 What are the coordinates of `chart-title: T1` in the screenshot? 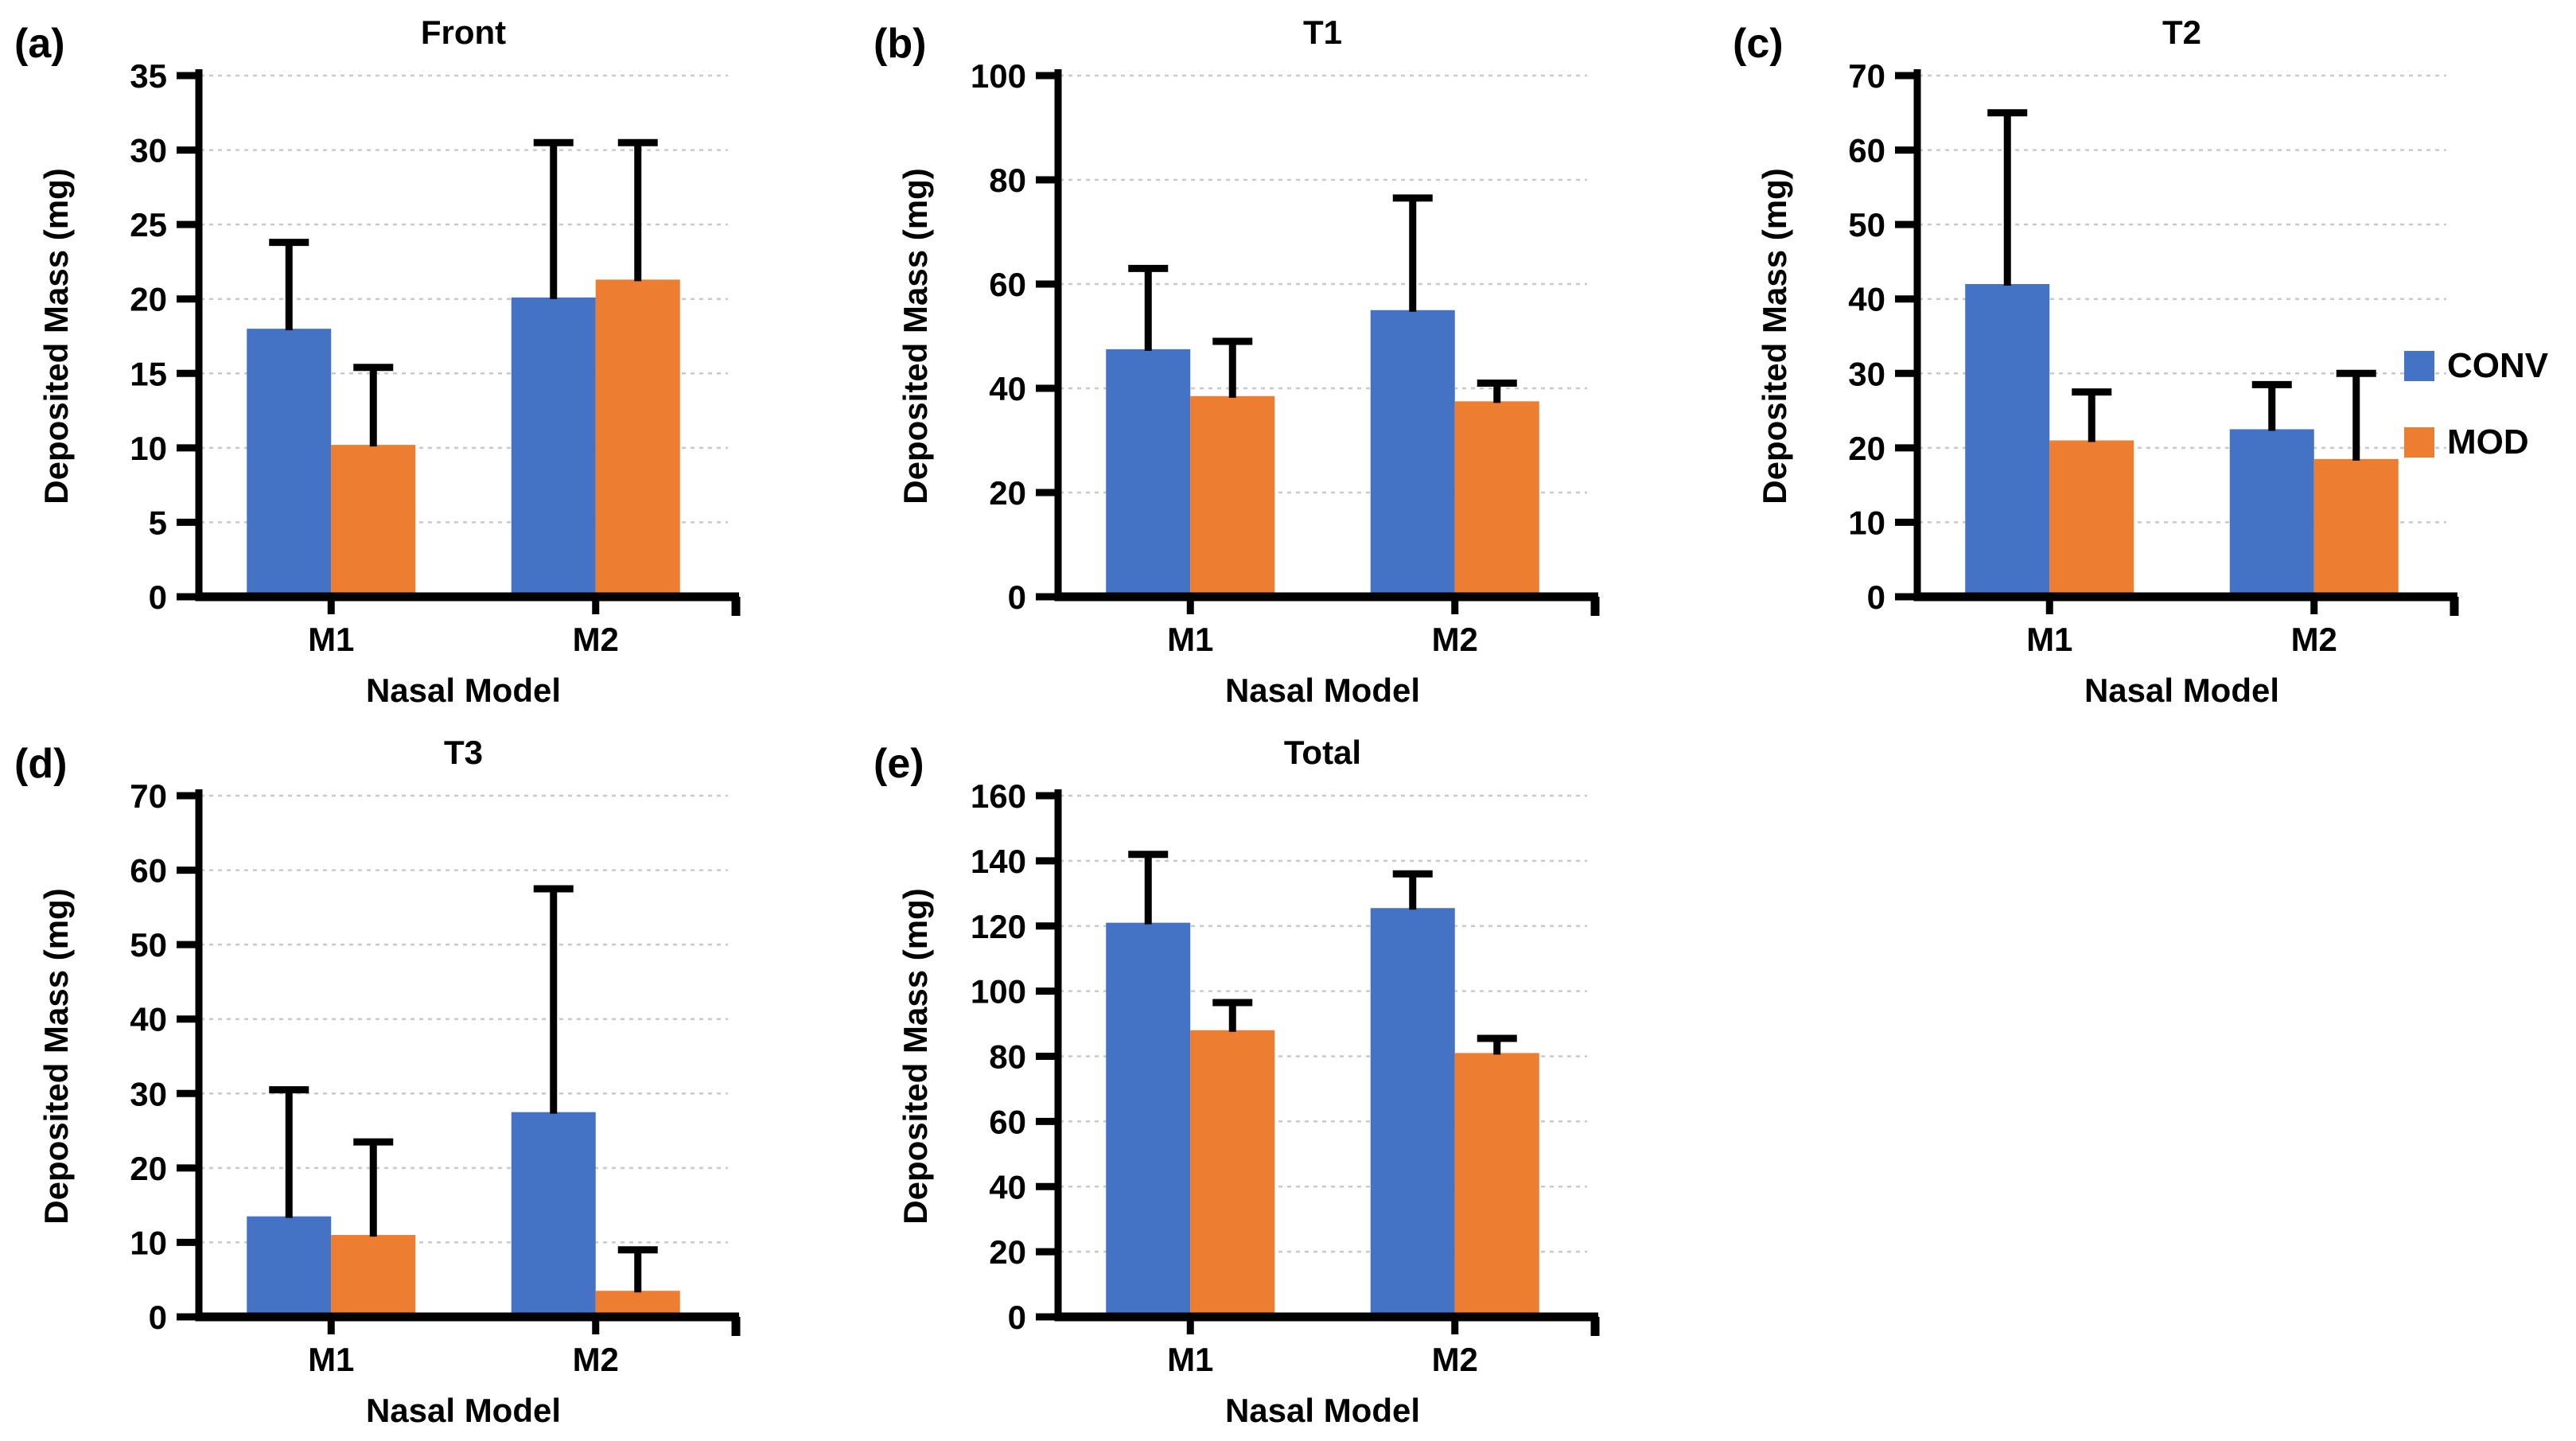 It's located at (1323, 32).